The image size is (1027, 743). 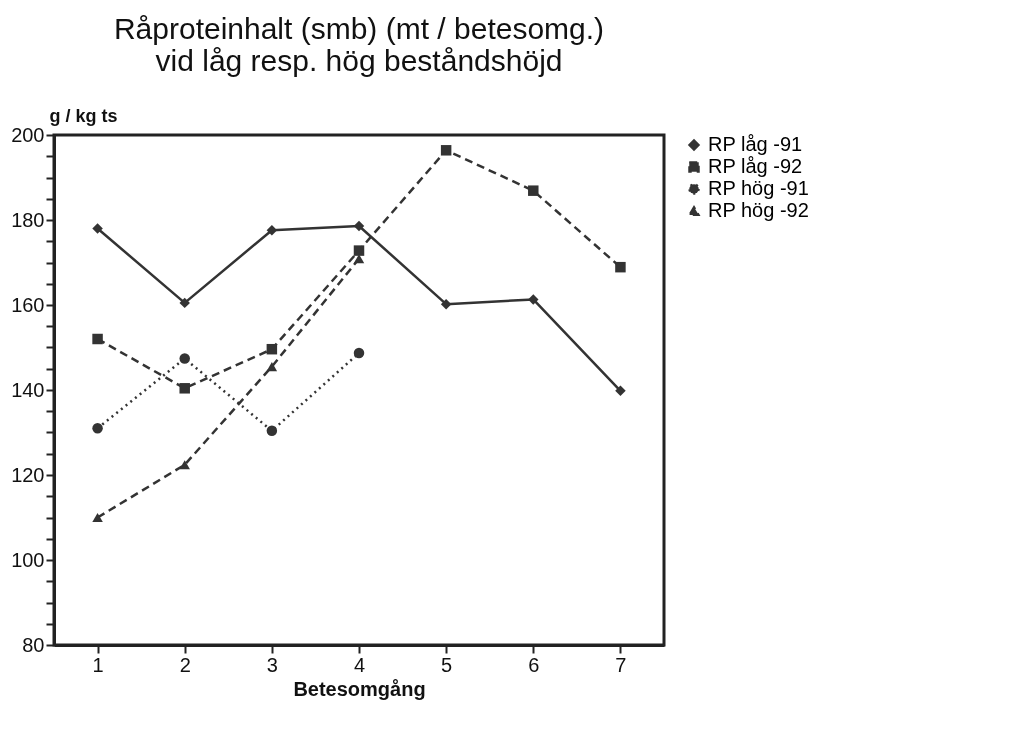 I want to click on x-tick-label: 5, so click(x=447, y=664).